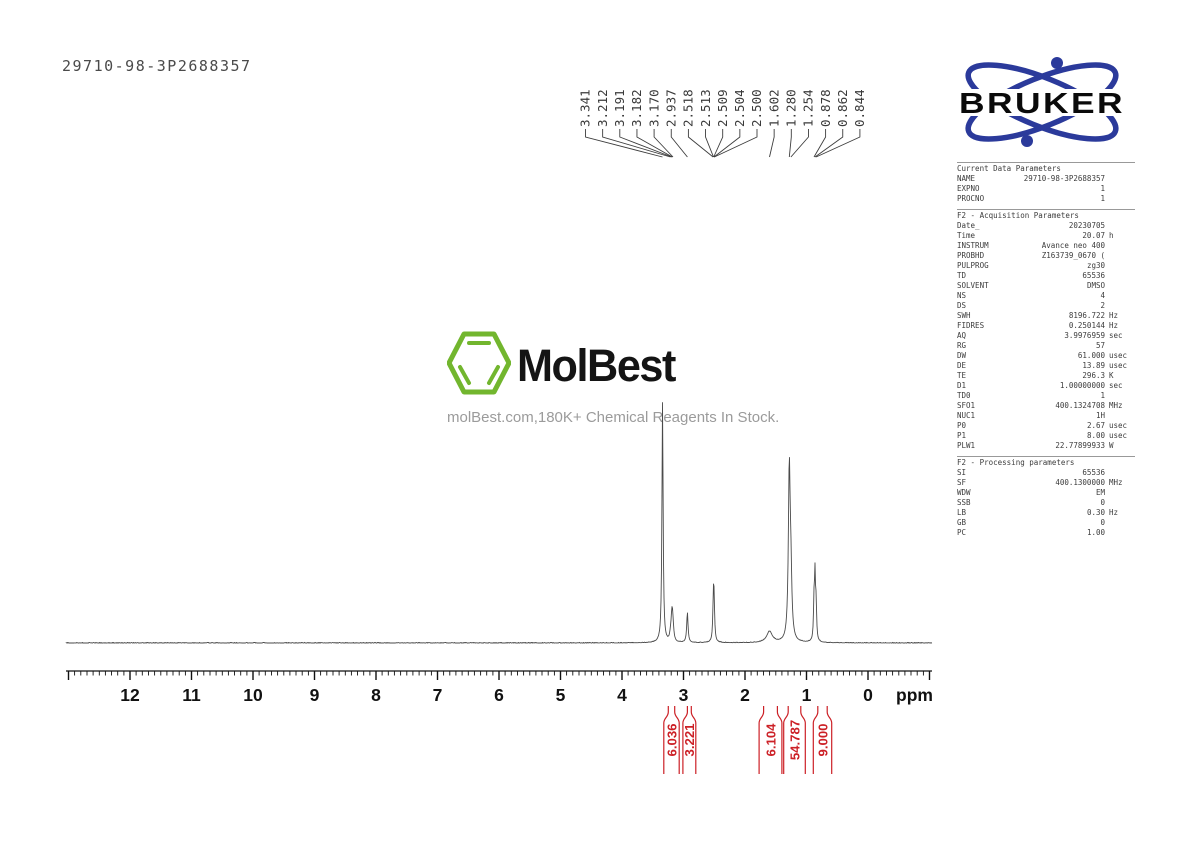 This screenshot has width=1190, height=842. What do you see at coordinates (794, 740) in the screenshot?
I see `integral-value: 54.787` at bounding box center [794, 740].